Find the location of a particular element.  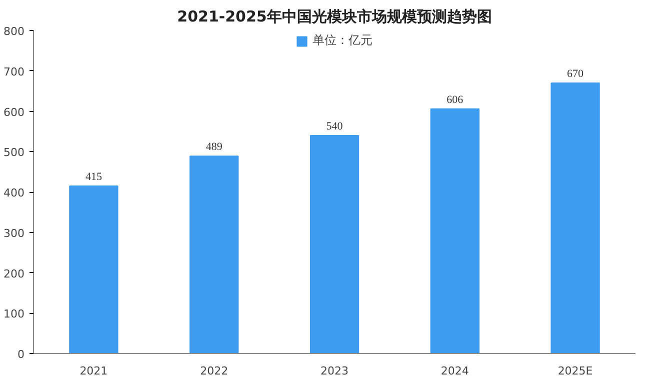

y-tick-label: 100 is located at coordinates (14, 314).